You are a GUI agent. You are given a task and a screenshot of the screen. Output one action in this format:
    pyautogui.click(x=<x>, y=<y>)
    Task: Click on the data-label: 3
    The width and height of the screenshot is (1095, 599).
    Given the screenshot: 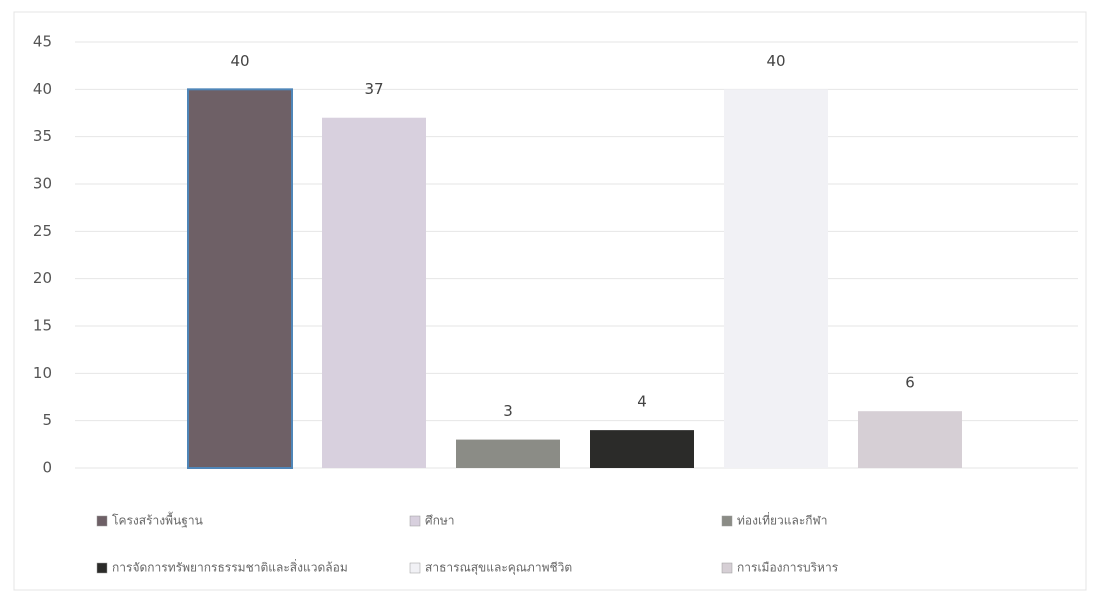 What is the action you would take?
    pyautogui.click(x=508, y=411)
    